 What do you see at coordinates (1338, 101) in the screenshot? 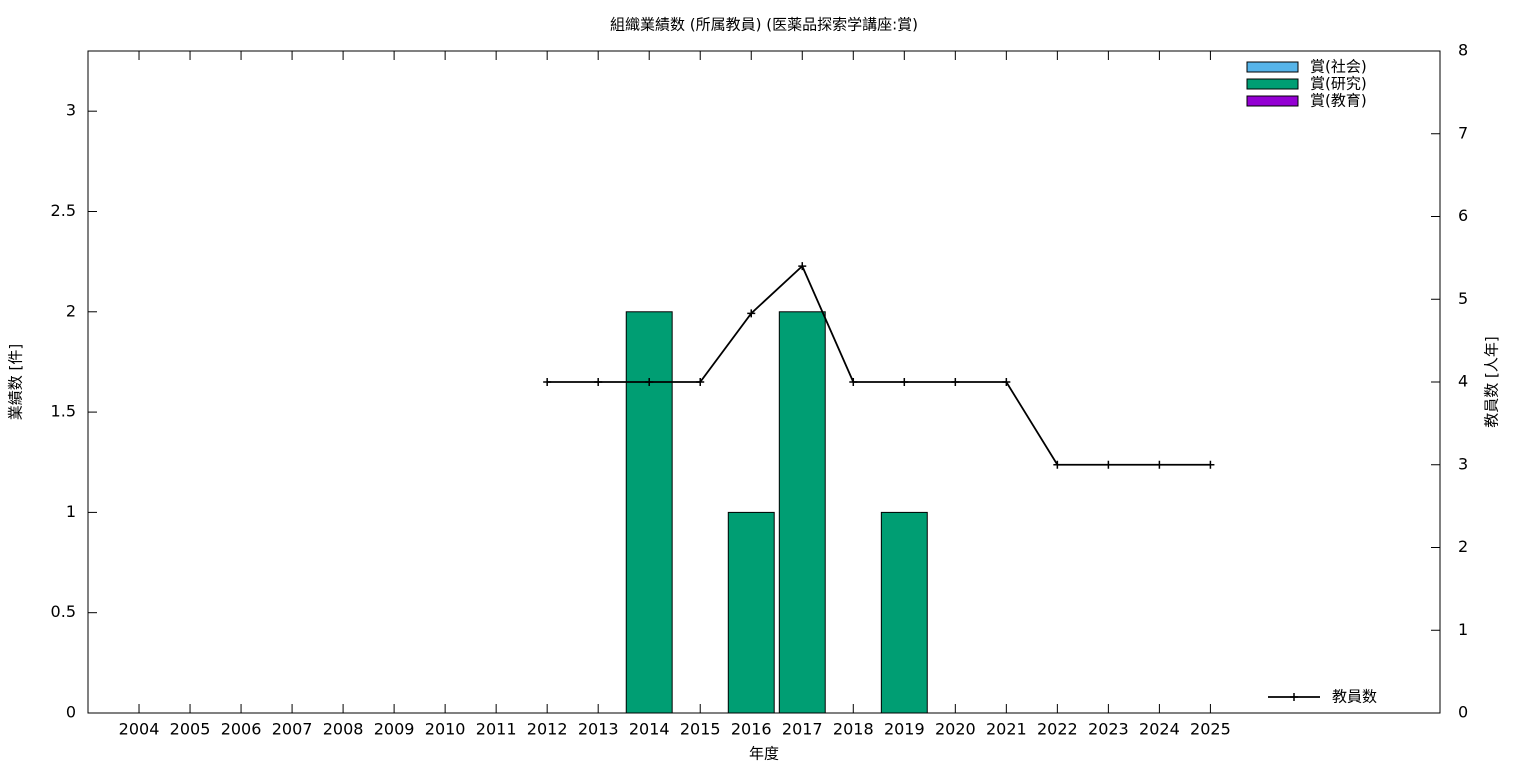
I see `legend-label: 賞(教育)` at bounding box center [1338, 101].